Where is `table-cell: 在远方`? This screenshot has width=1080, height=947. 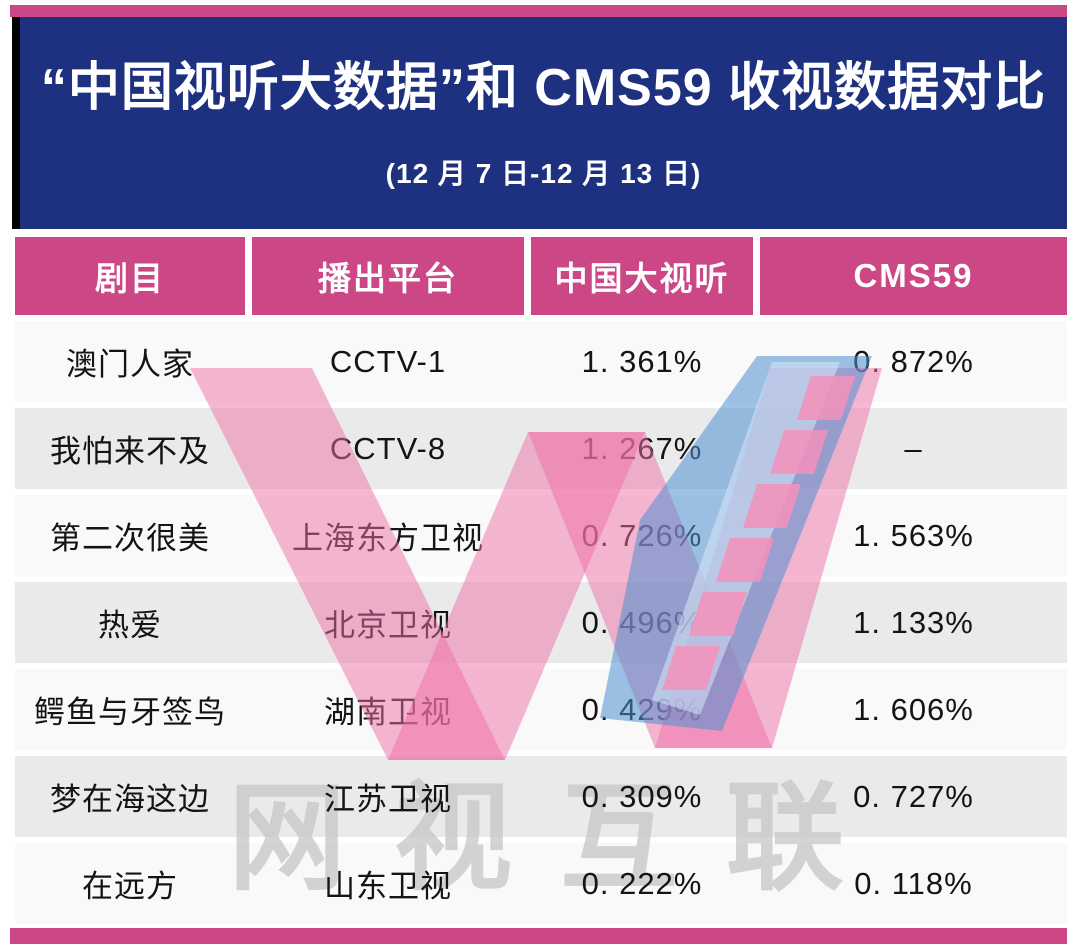 table-cell: 在远方 is located at coordinates (130, 886).